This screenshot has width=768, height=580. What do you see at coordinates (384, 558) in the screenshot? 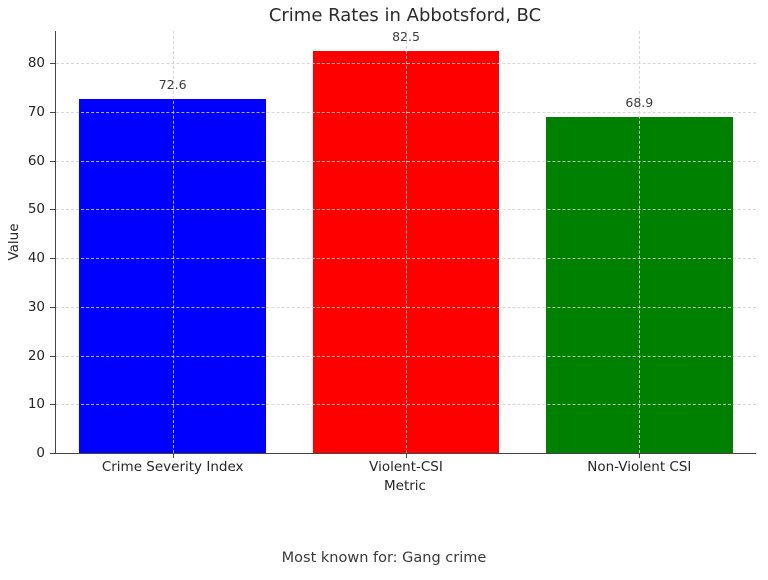
I see `footer-caption: Most known for: Gang crime` at bounding box center [384, 558].